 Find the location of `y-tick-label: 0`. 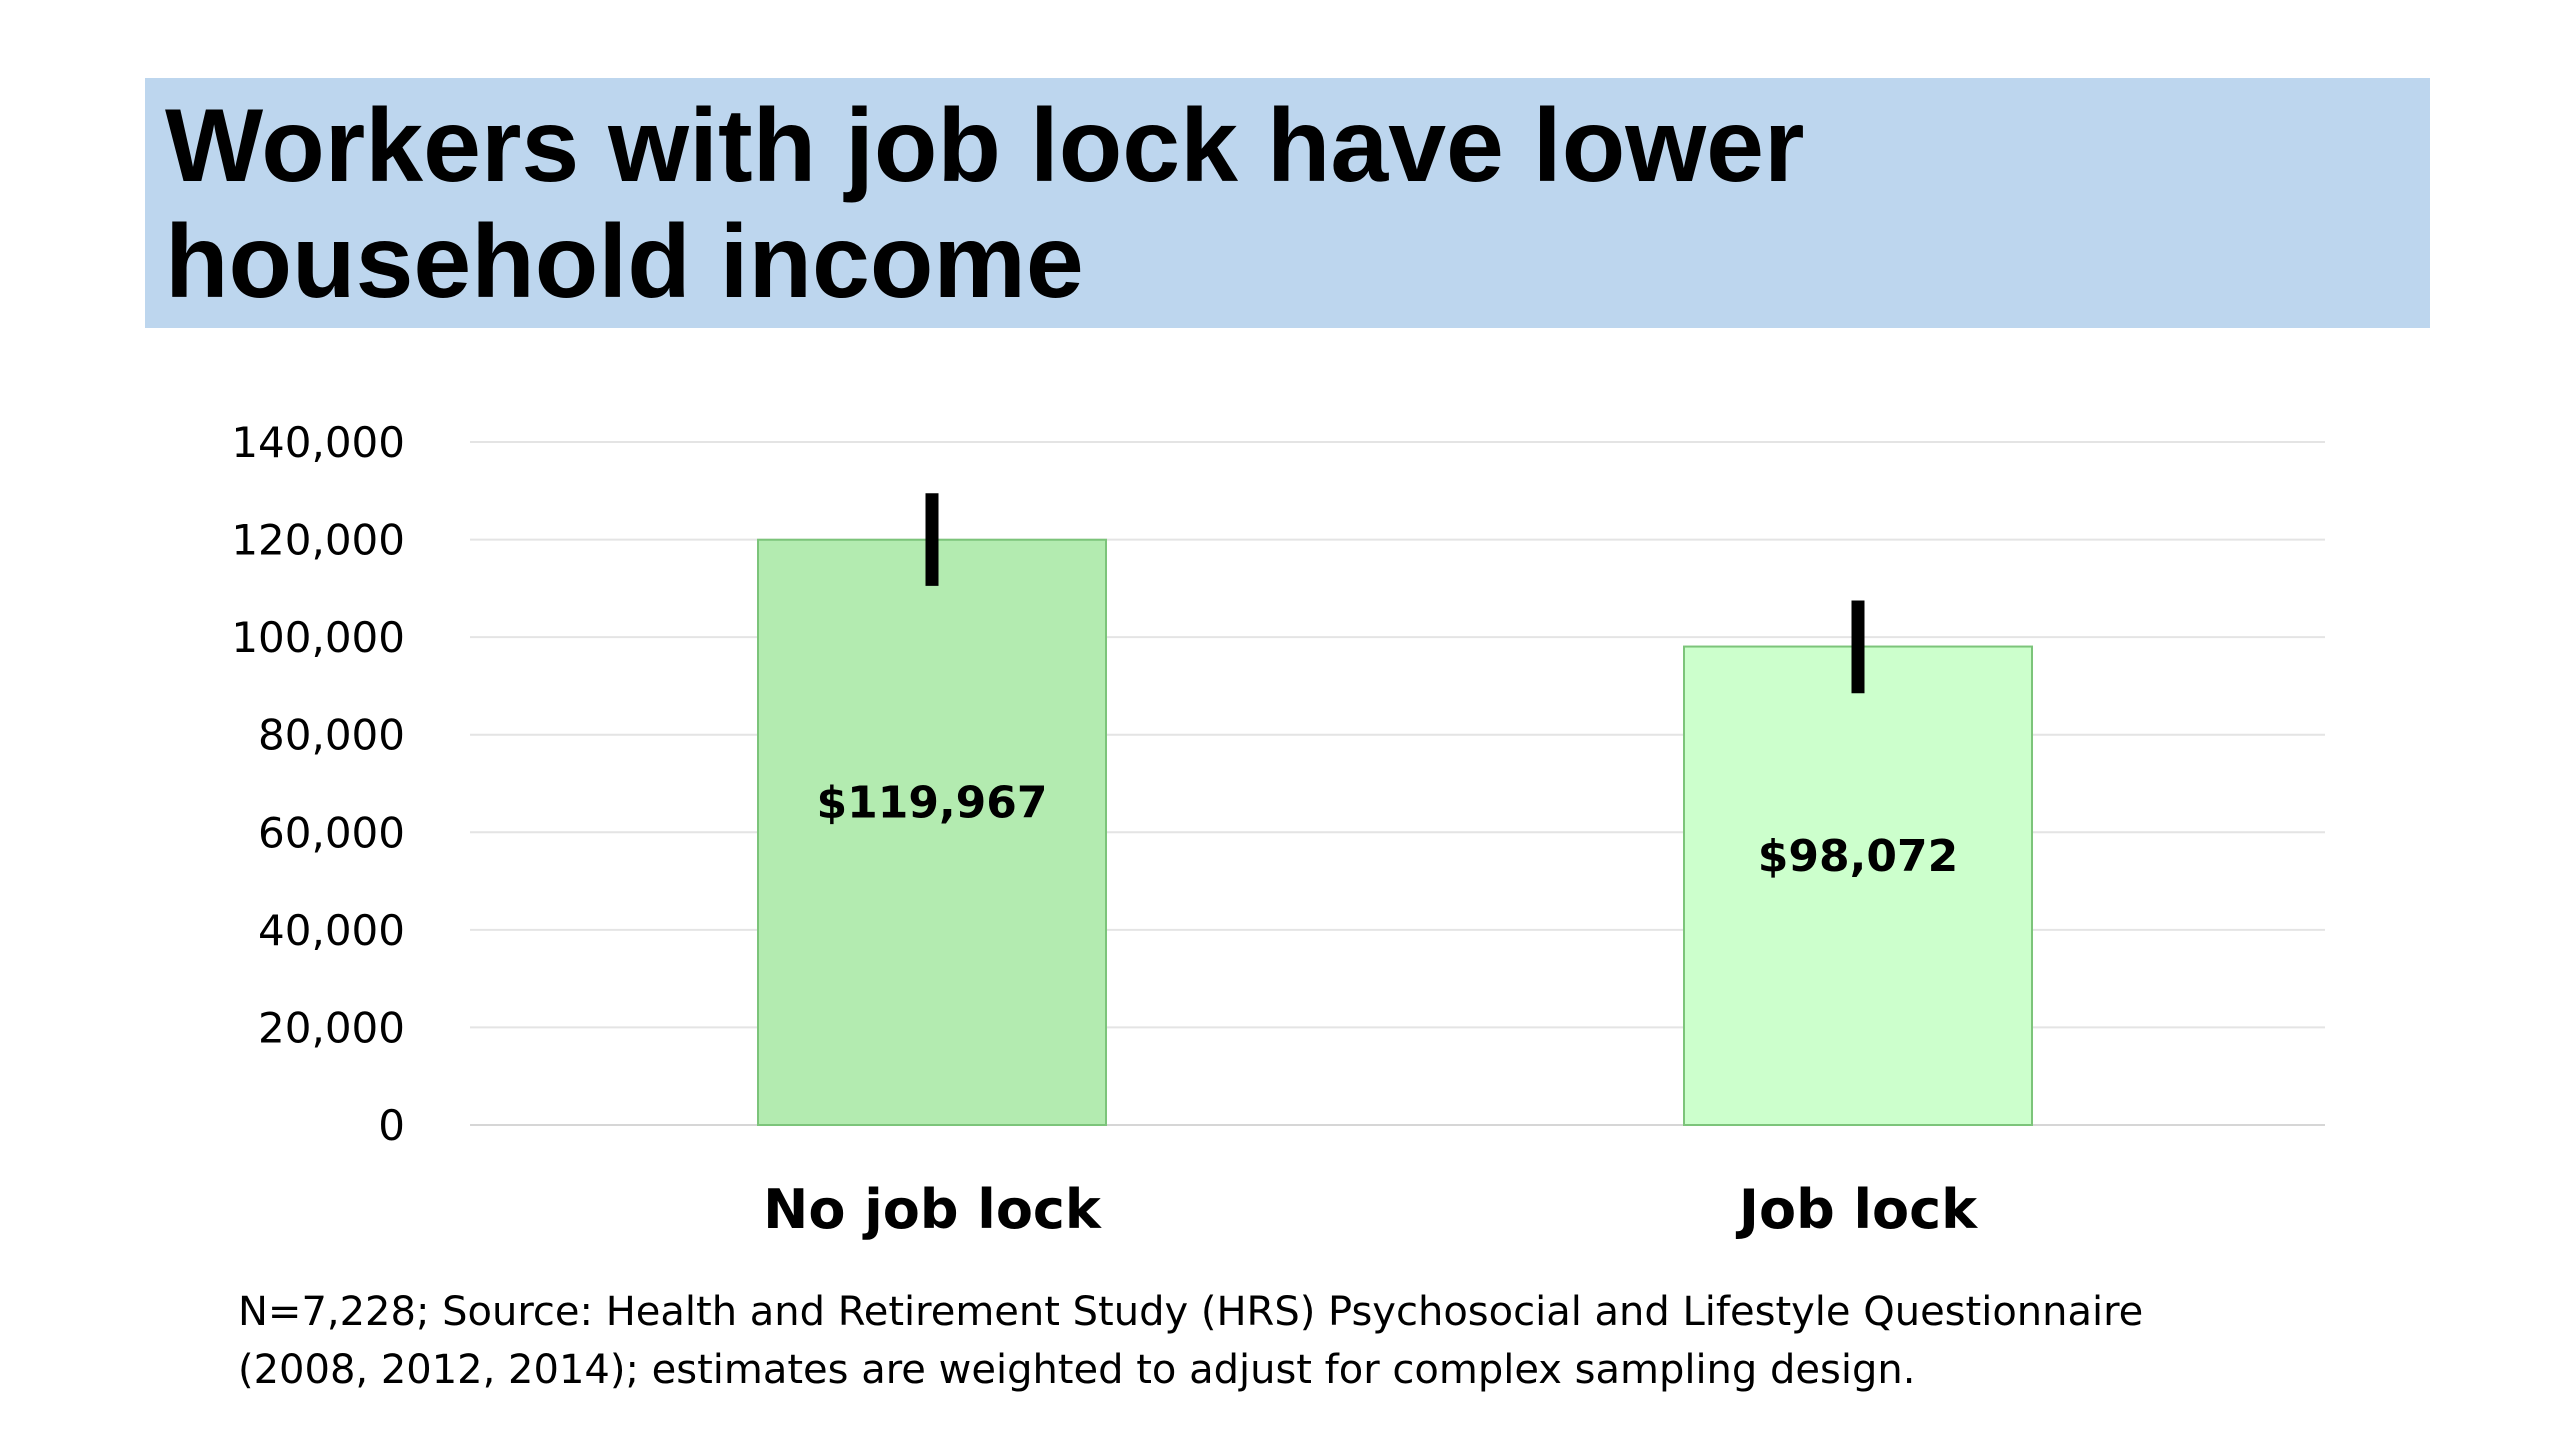

y-tick-label: 0 is located at coordinates (391, 1125).